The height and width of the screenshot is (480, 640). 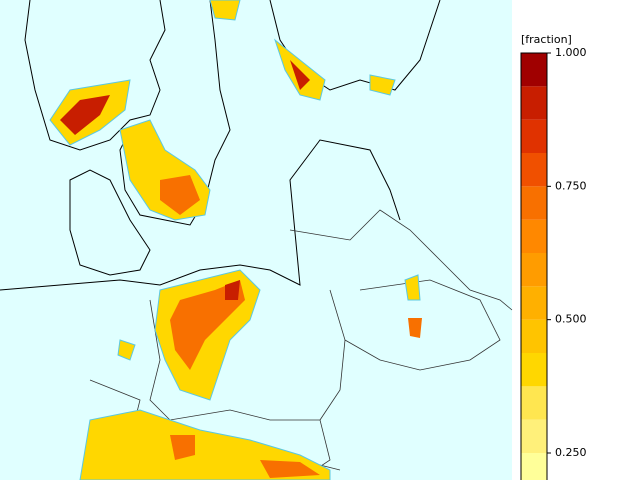 I want to click on colorbar: 1.000 0.750 0.500 0.250, so click(x=553, y=263).